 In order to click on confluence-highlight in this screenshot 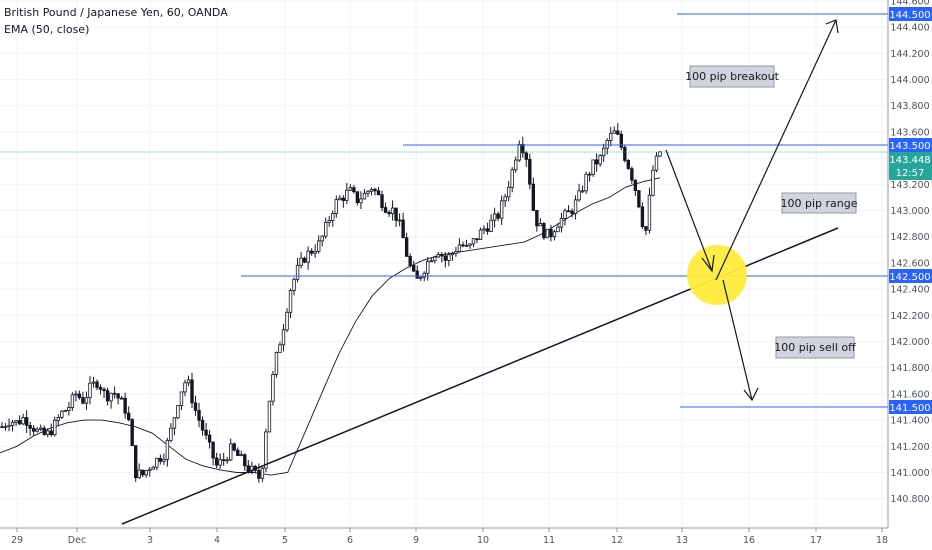, I will do `click(717, 275)`.